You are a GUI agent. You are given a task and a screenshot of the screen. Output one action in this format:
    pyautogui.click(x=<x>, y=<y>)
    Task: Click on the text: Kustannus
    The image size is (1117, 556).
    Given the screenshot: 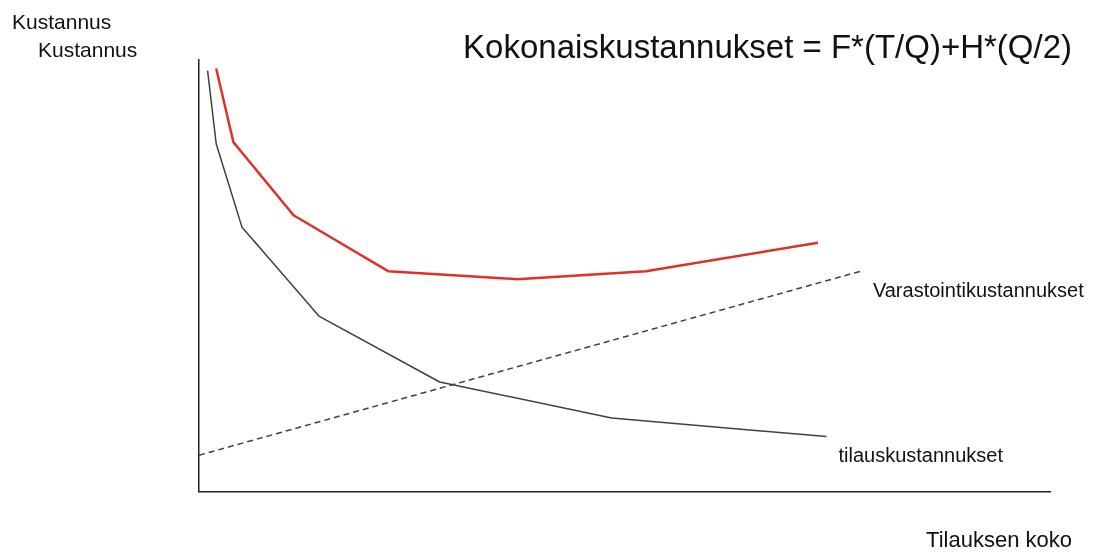 What is the action you would take?
    pyautogui.click(x=62, y=22)
    